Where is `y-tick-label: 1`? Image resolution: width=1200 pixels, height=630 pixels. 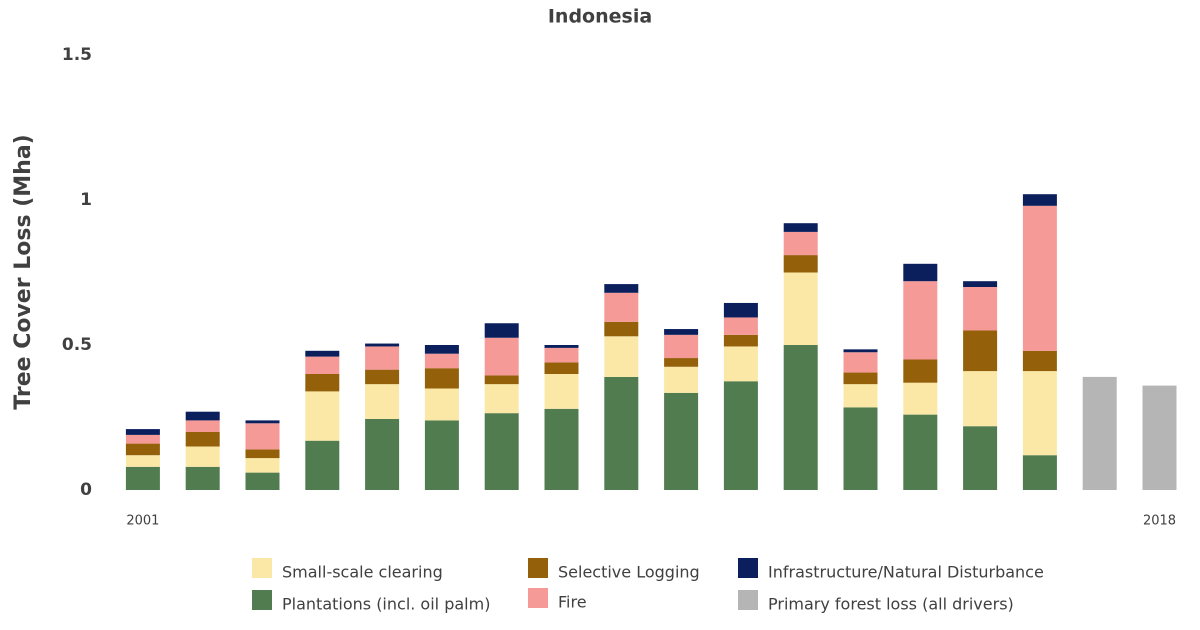
y-tick-label: 1 is located at coordinates (86, 200).